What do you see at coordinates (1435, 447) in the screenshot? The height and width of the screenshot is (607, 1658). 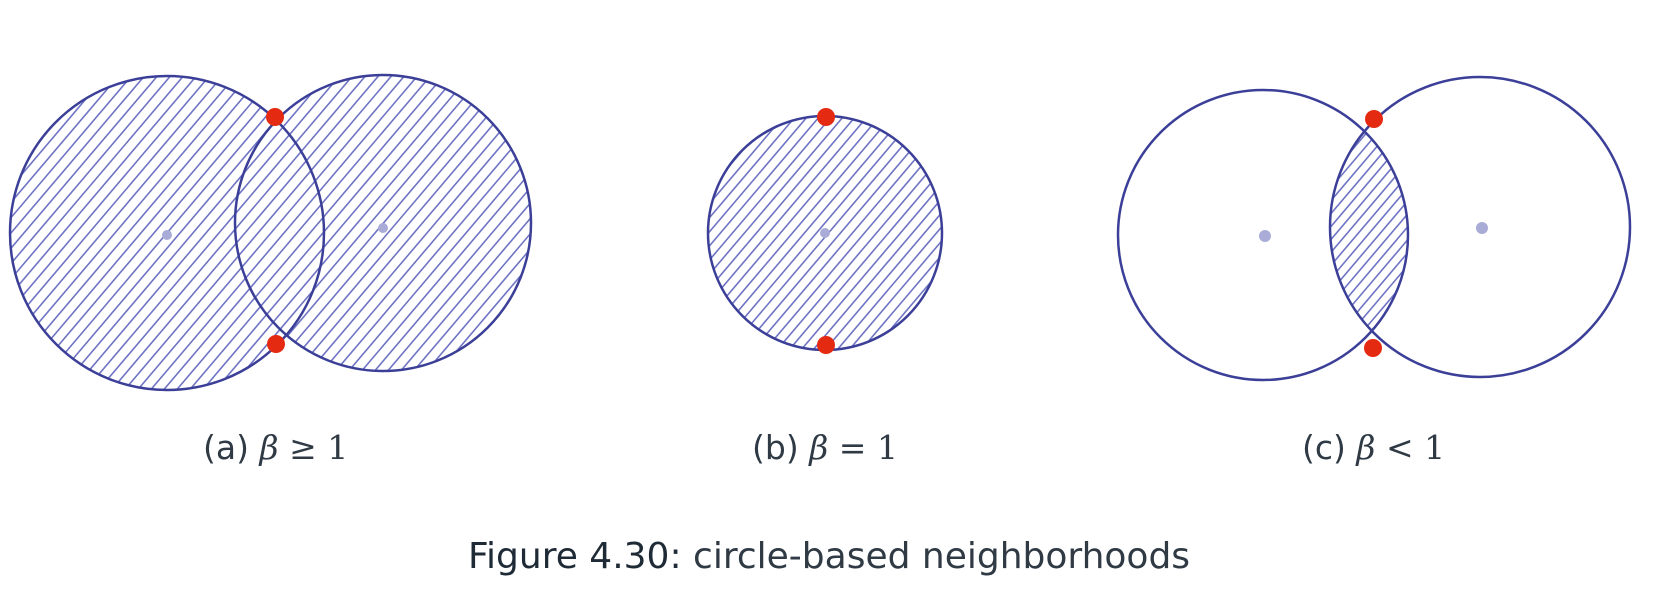 I see `panel-c-value: 1` at bounding box center [1435, 447].